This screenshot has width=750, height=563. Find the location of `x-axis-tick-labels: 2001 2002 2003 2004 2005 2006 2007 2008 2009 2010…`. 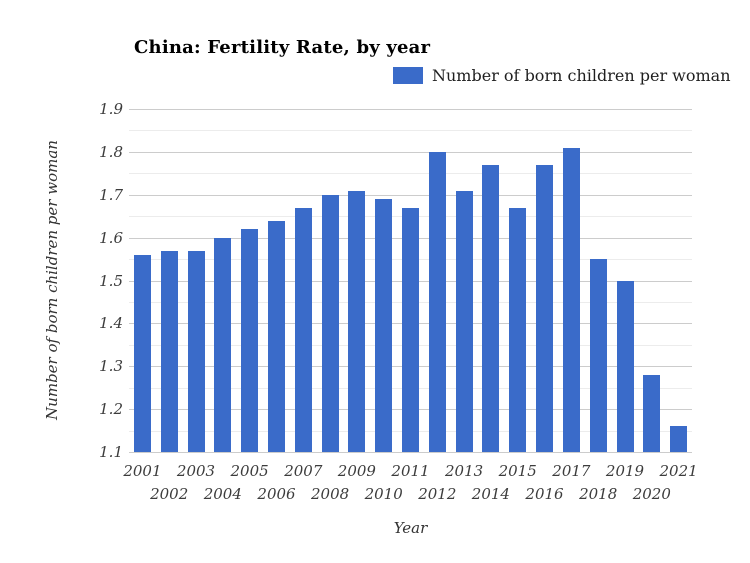

x-axis-tick-labels: 2001 2002 2003 2004 2005 2006 2007 2008 2009 2010… is located at coordinates (410, 482).